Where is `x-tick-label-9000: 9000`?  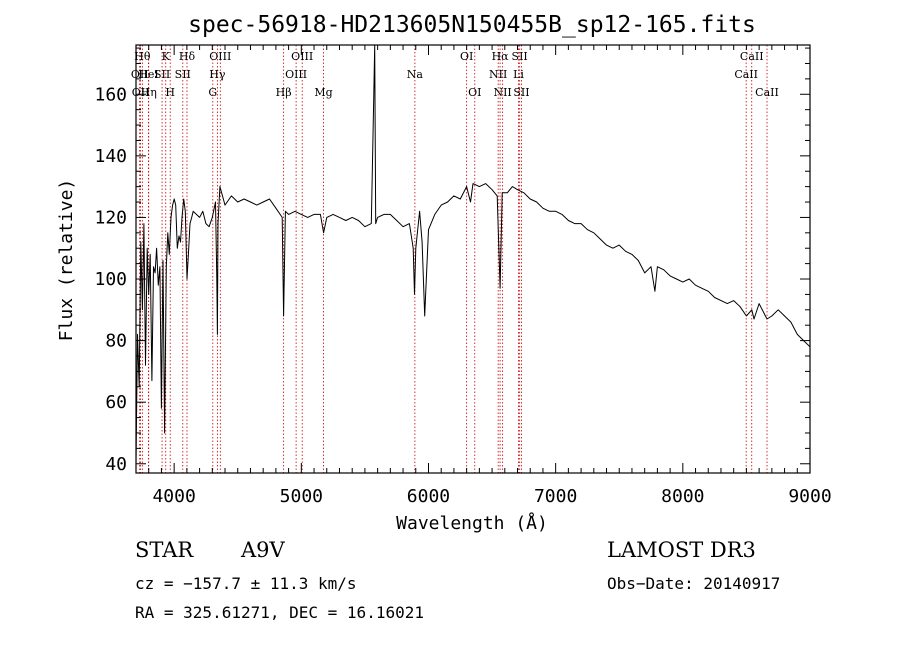 x-tick-label-9000: 9000 is located at coordinates (809, 496).